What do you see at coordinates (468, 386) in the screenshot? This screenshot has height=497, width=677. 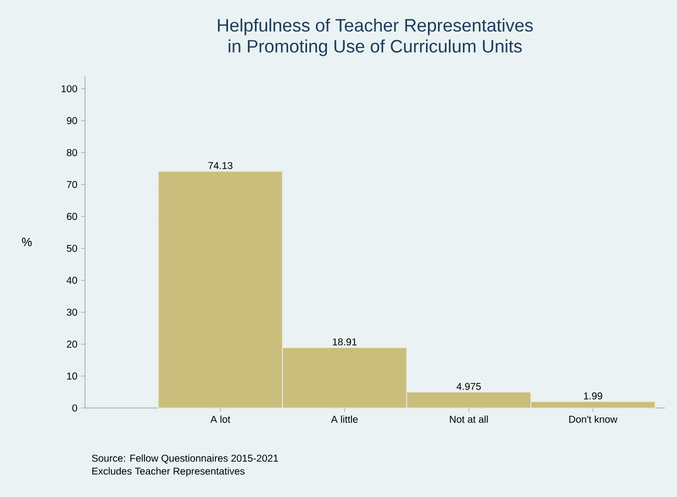 I see `data-label: 4.975` at bounding box center [468, 386].